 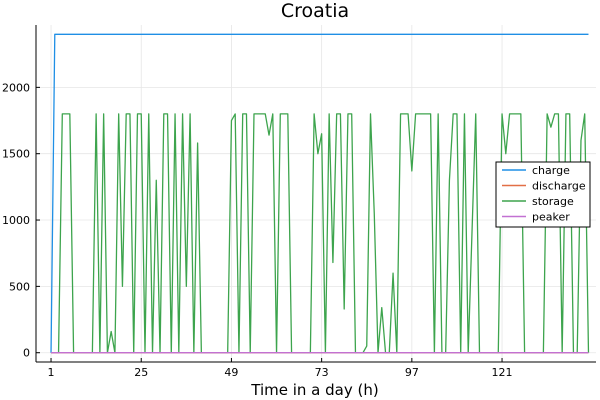 I want to click on x-axis-label: Time in a day (h), so click(x=314, y=390).